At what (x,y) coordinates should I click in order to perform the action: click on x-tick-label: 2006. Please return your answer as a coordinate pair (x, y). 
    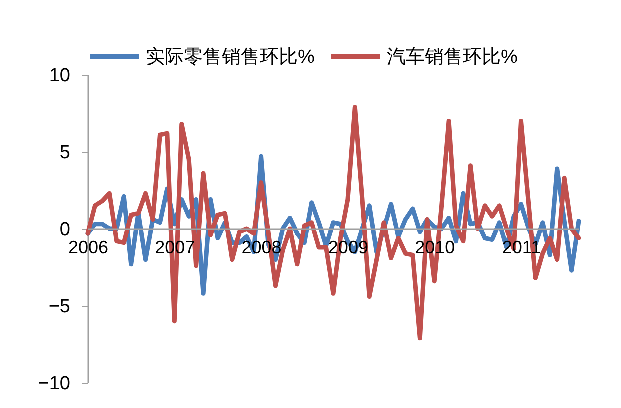
    Looking at the image, I should click on (88, 248).